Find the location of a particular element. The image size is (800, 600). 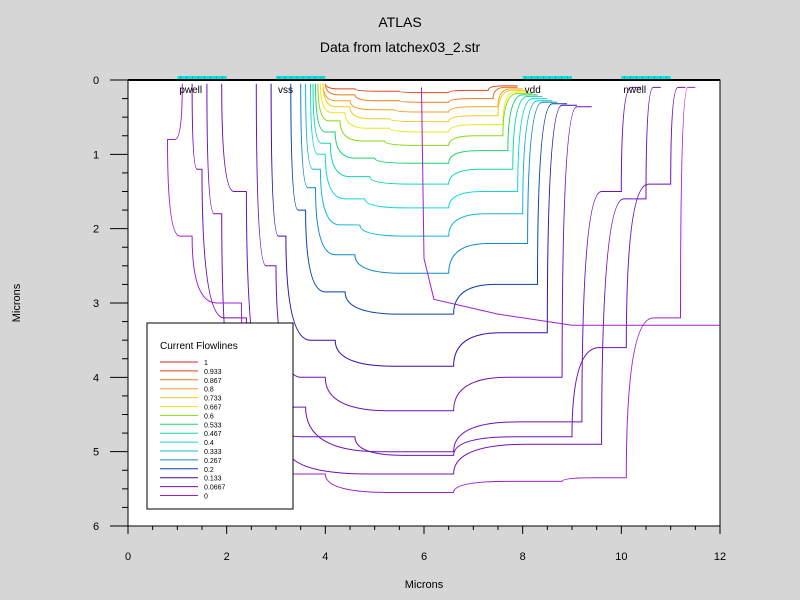

legend-label: 0.8 is located at coordinates (209, 390).